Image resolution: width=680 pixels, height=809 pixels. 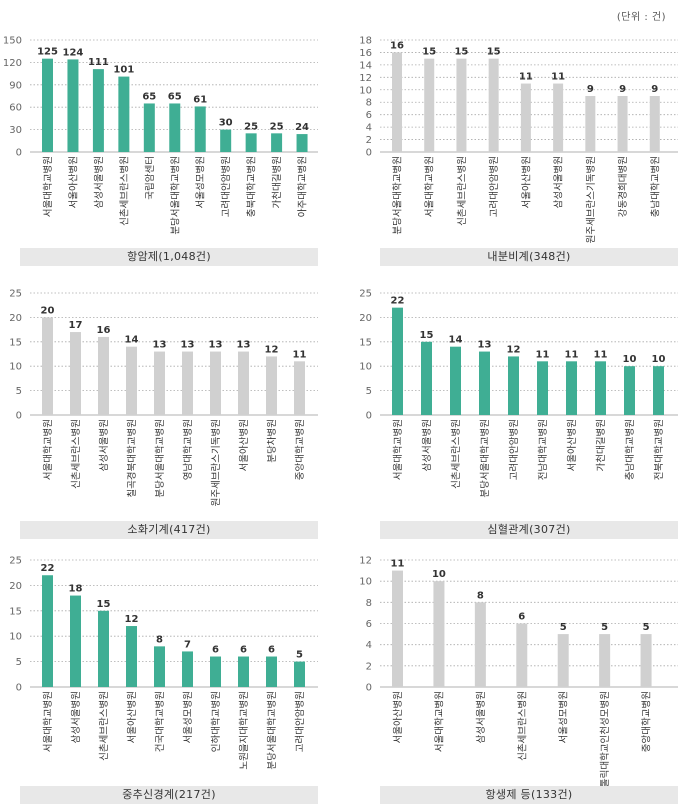 What do you see at coordinates (272, 441) in the screenshot?
I see `x-category-label: 분당차병원` at bounding box center [272, 441].